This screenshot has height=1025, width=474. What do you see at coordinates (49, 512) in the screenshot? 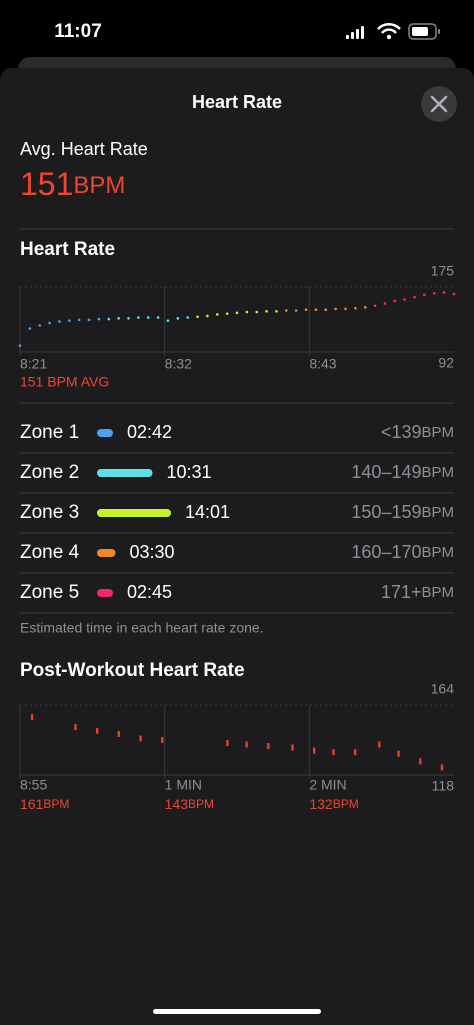
I see `zone-name: Zone 3` at bounding box center [49, 512].